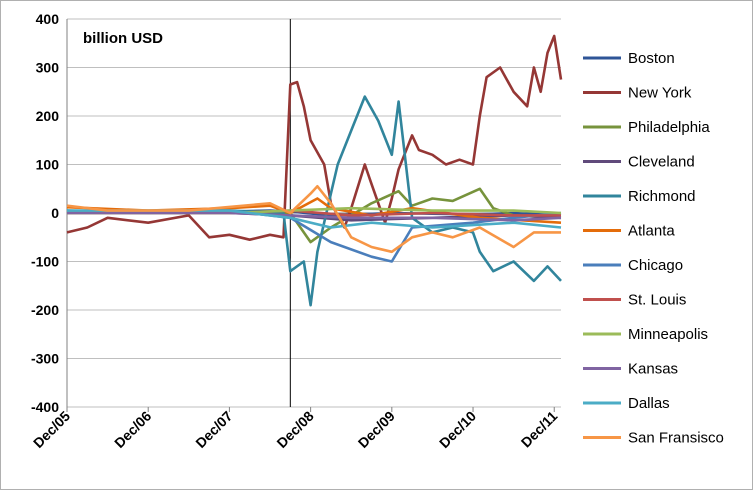  I want to click on legend-label: Philadelphia, so click(669, 127).